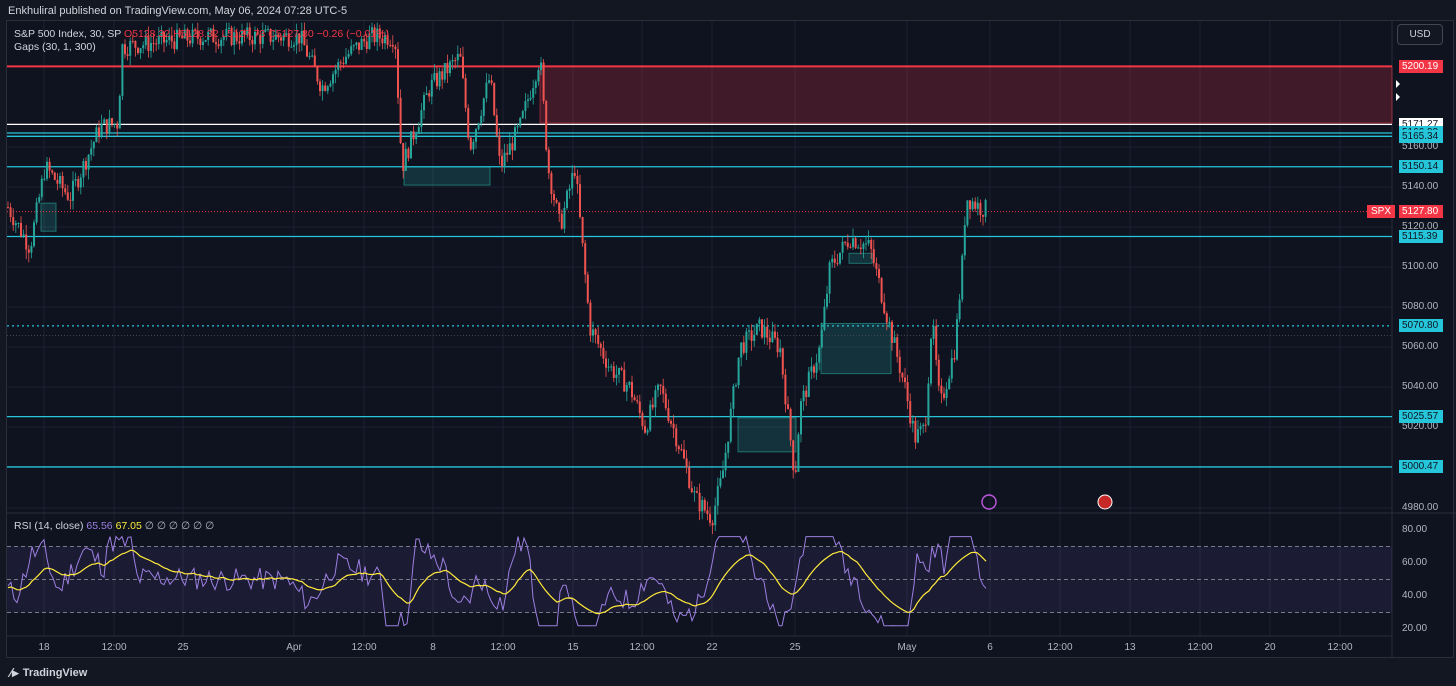  Describe the element at coordinates (1415, 562) in the screenshot. I see `rsi-axis-tick: 60.00` at that location.